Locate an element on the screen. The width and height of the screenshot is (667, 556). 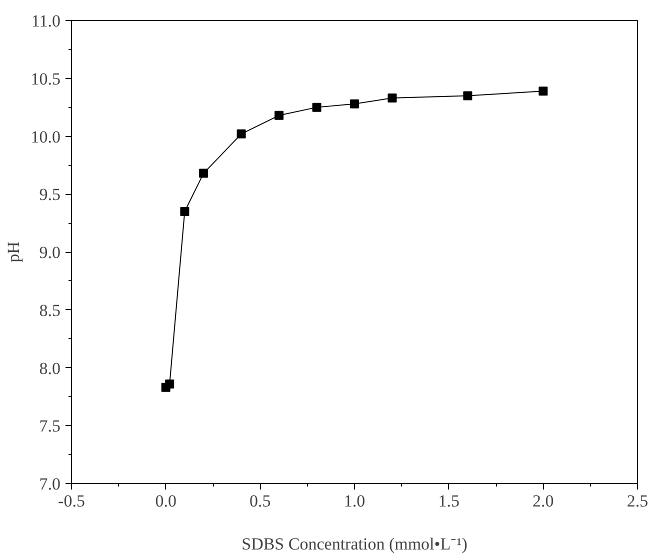
y-tick-label: 10.5 is located at coordinates (45, 78).